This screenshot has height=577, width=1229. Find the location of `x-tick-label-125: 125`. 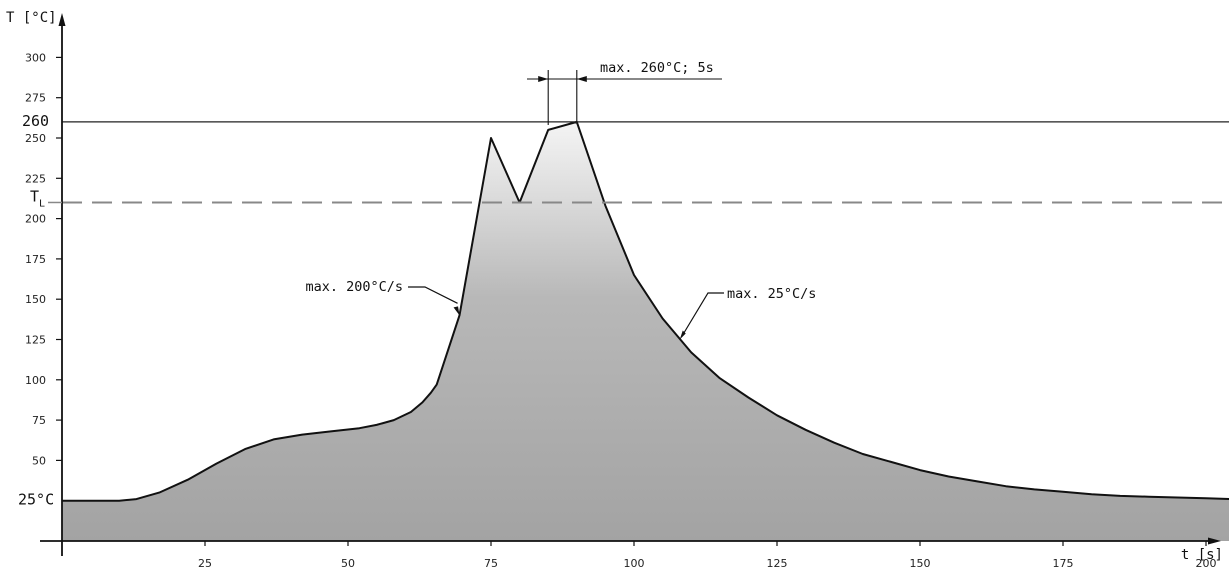

x-tick-label-125: 125 is located at coordinates (777, 563).